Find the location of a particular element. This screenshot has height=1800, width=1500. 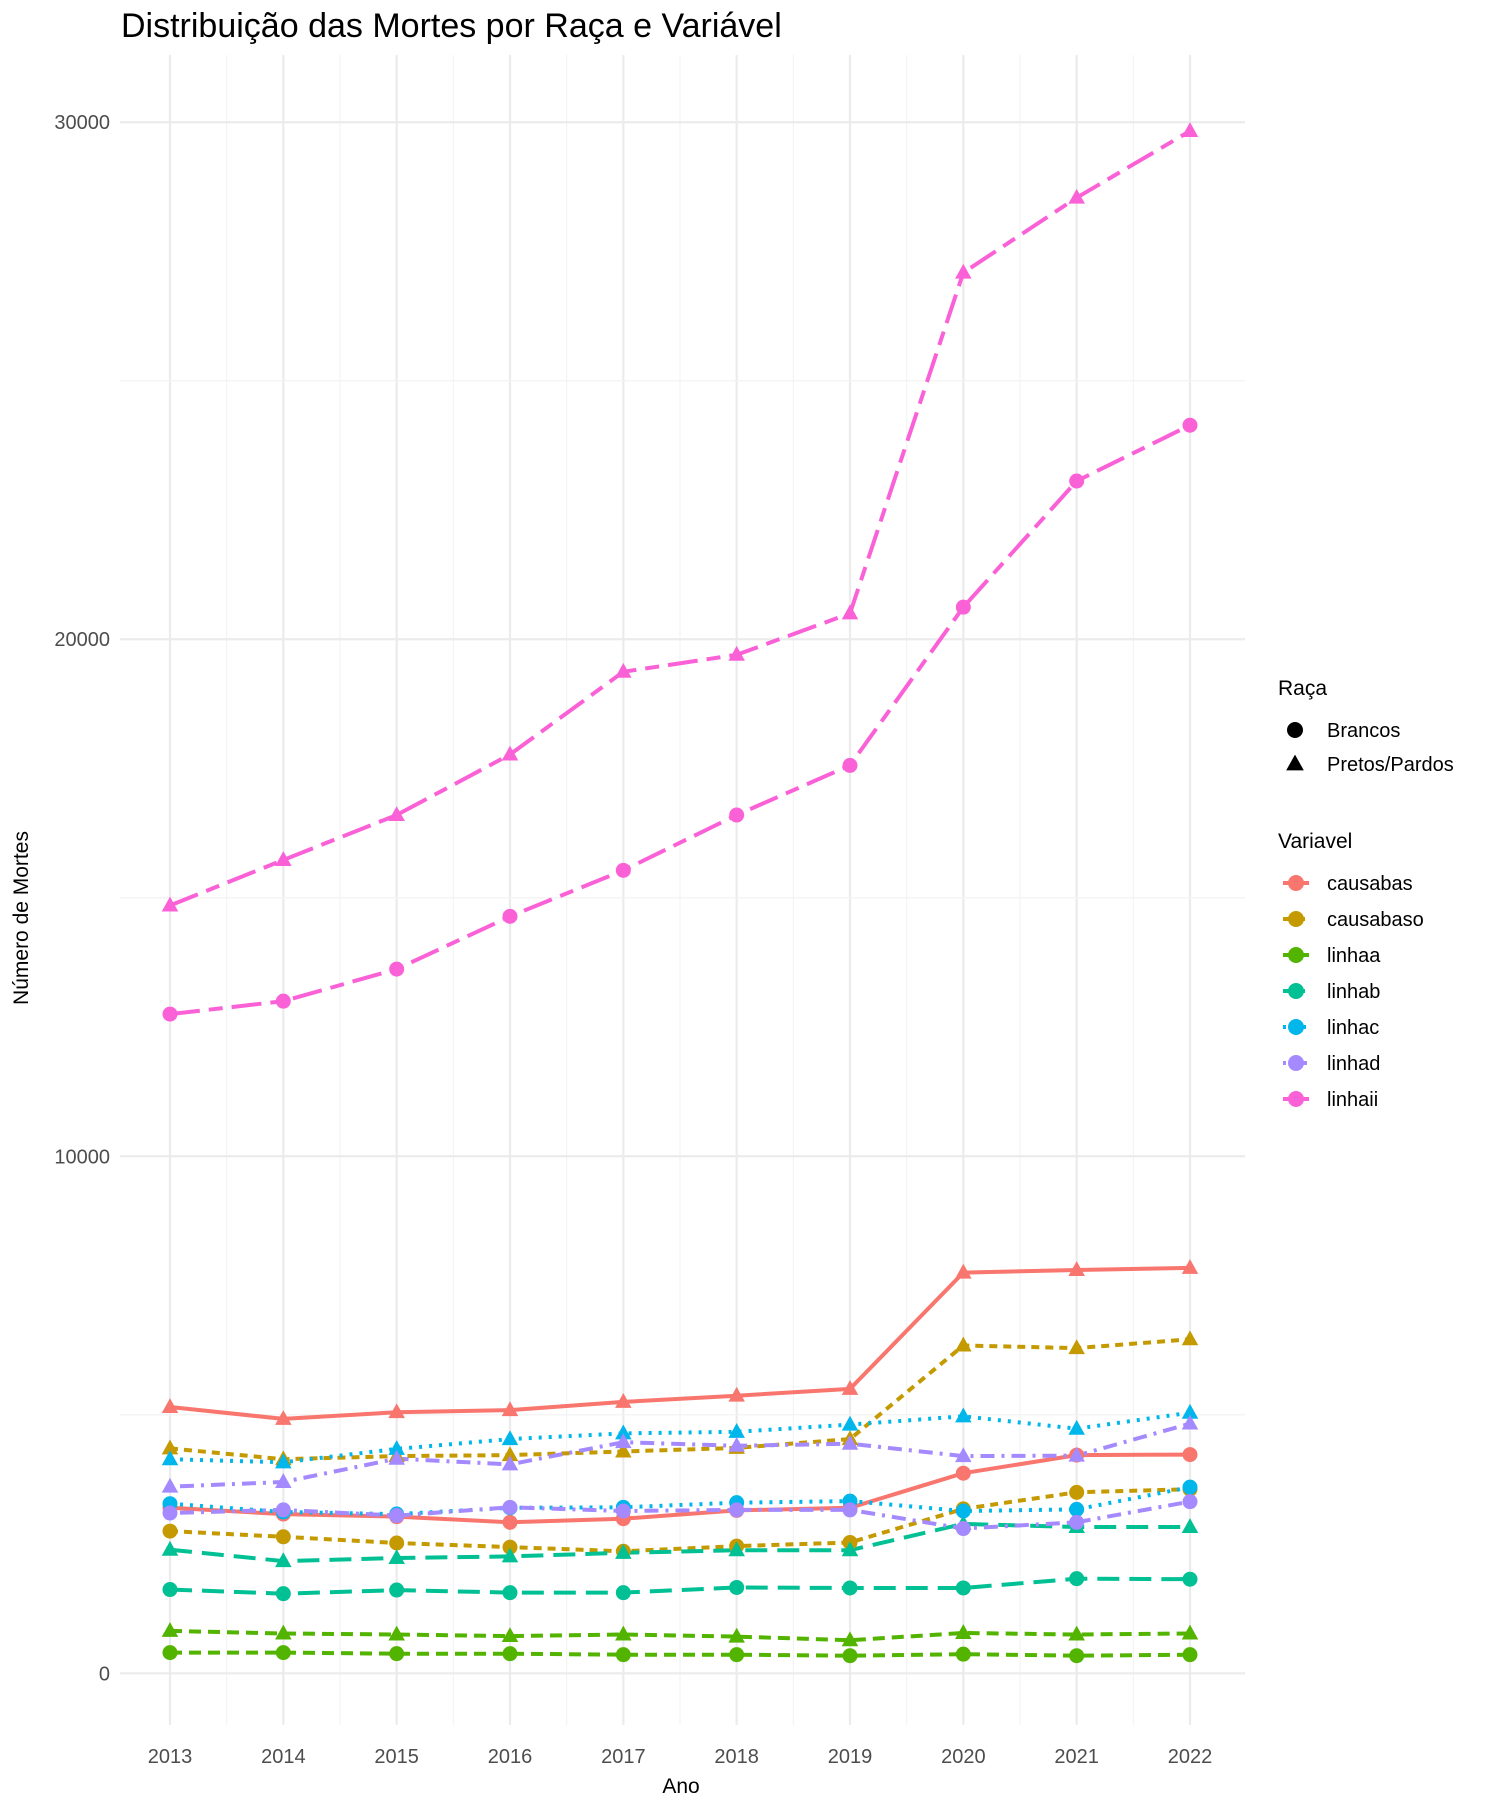

series-line-linhab is located at coordinates (680, 1586).